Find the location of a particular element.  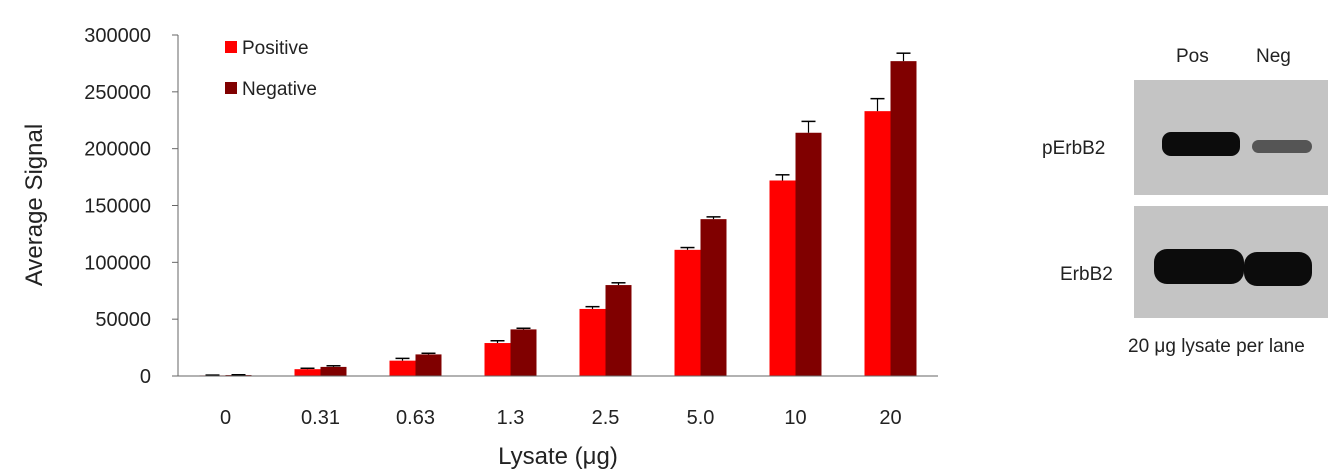

blot-membrane-perbb2 is located at coordinates (1231, 137).